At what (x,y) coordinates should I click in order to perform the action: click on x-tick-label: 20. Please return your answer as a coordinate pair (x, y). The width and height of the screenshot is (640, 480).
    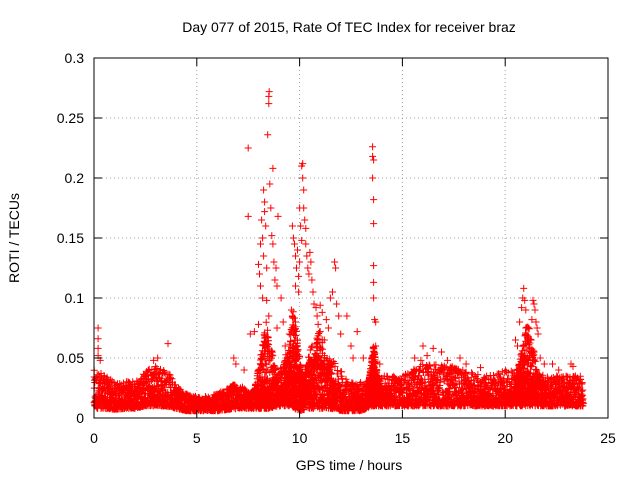
    Looking at the image, I should click on (505, 438).